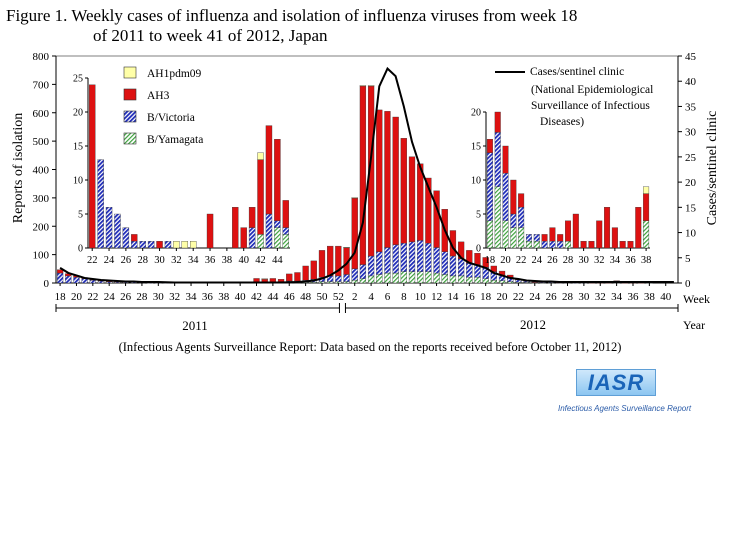 The height and width of the screenshot is (556, 732). What do you see at coordinates (41, 171) in the screenshot?
I see `y-tick-label-4: 400` at bounding box center [41, 171].